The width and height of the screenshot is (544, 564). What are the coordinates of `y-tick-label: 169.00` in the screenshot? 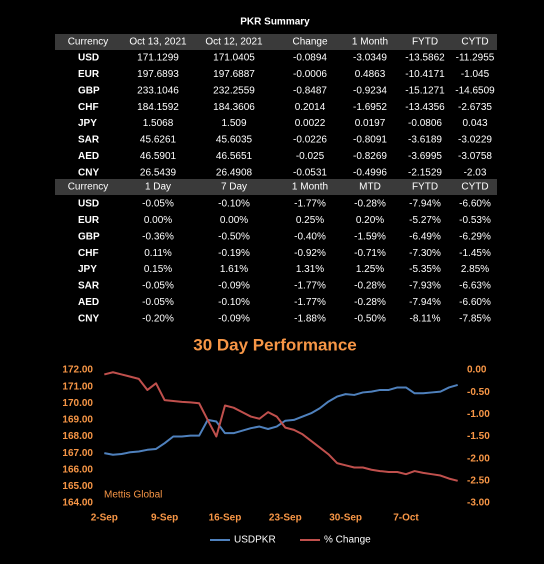 It's located at (77, 420).